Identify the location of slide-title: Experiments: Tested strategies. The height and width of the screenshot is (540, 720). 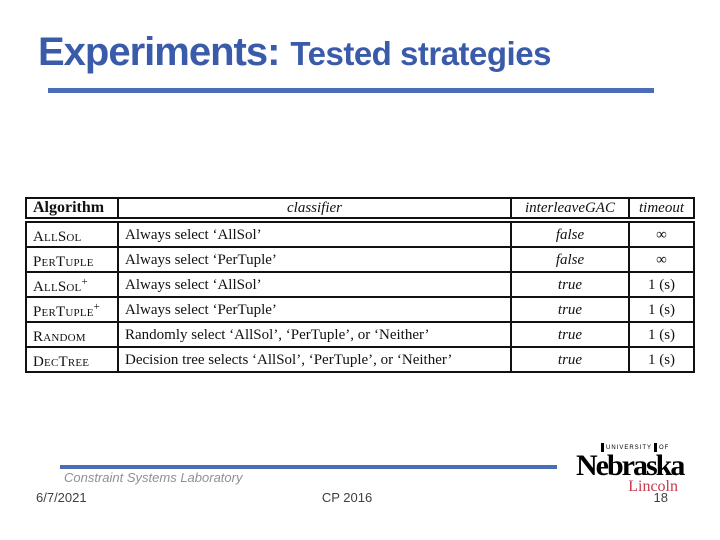
(294, 52).